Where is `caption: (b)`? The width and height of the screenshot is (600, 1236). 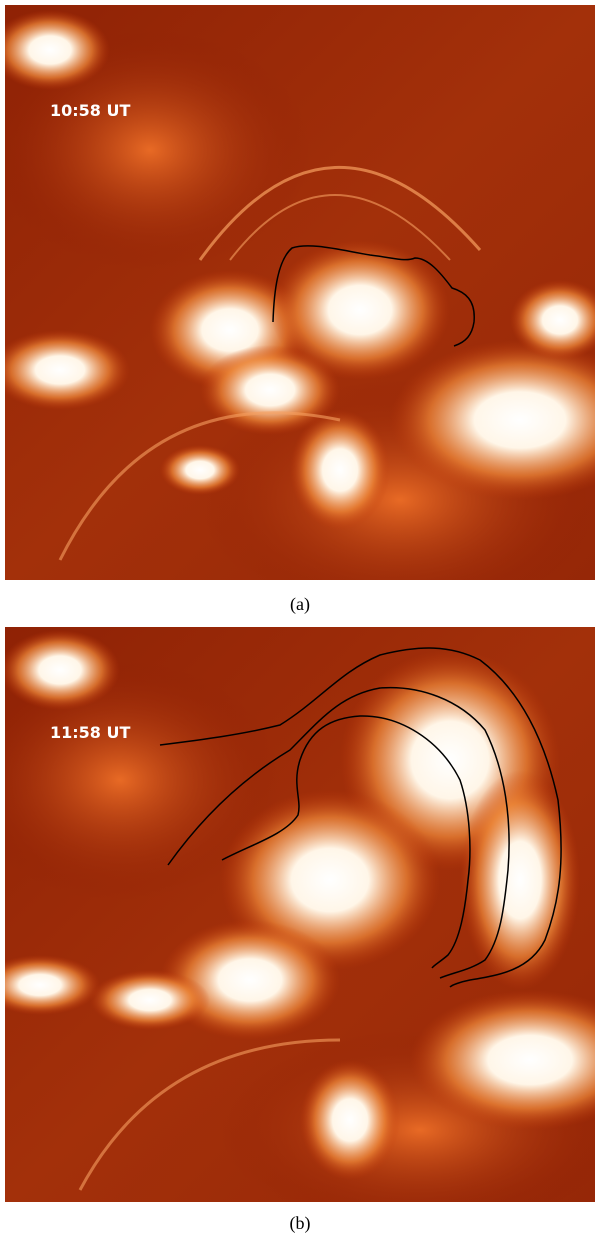
caption: (b) is located at coordinates (300, 1223).